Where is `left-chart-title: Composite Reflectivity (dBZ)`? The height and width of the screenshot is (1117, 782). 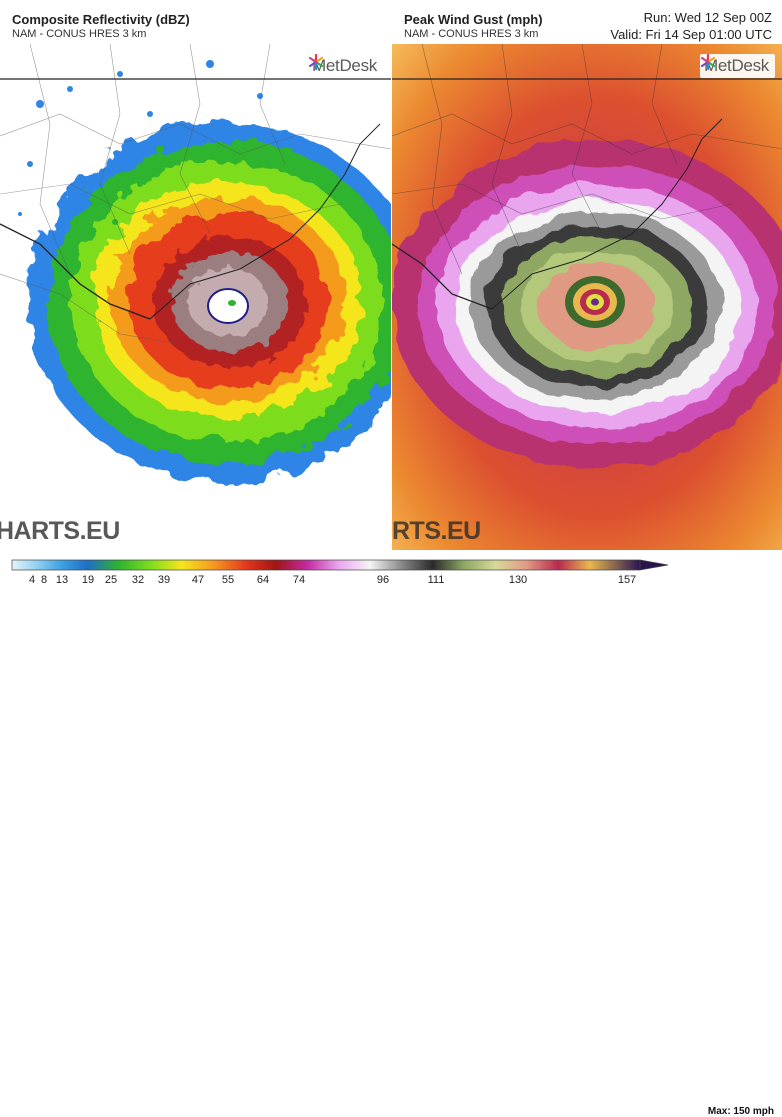
left-chart-title: Composite Reflectivity (dBZ) is located at coordinates (101, 19).